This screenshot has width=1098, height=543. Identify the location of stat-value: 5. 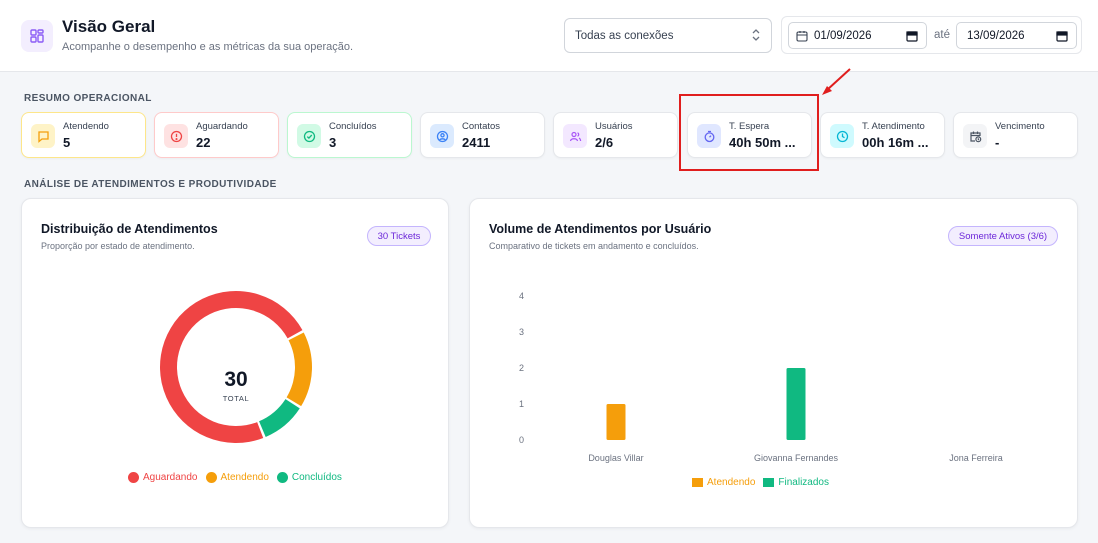
(67, 142).